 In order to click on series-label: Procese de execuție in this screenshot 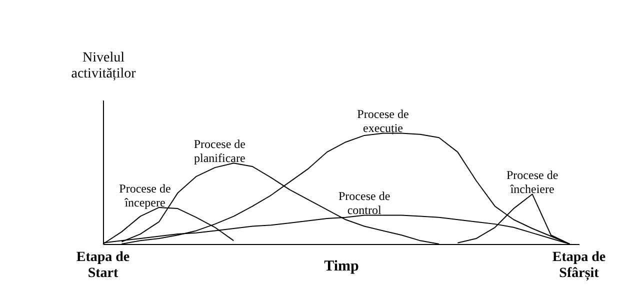, I will do `click(383, 121)`.